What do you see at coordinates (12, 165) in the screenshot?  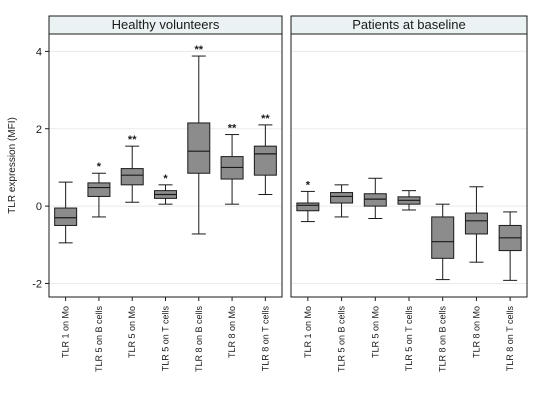 I see `y-axis-label: TLR expression (MFI)` at bounding box center [12, 165].